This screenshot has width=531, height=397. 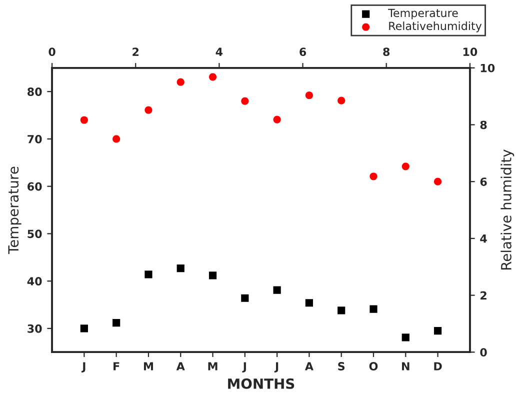 I want to click on y2-tick-label: 2, so click(x=483, y=295).